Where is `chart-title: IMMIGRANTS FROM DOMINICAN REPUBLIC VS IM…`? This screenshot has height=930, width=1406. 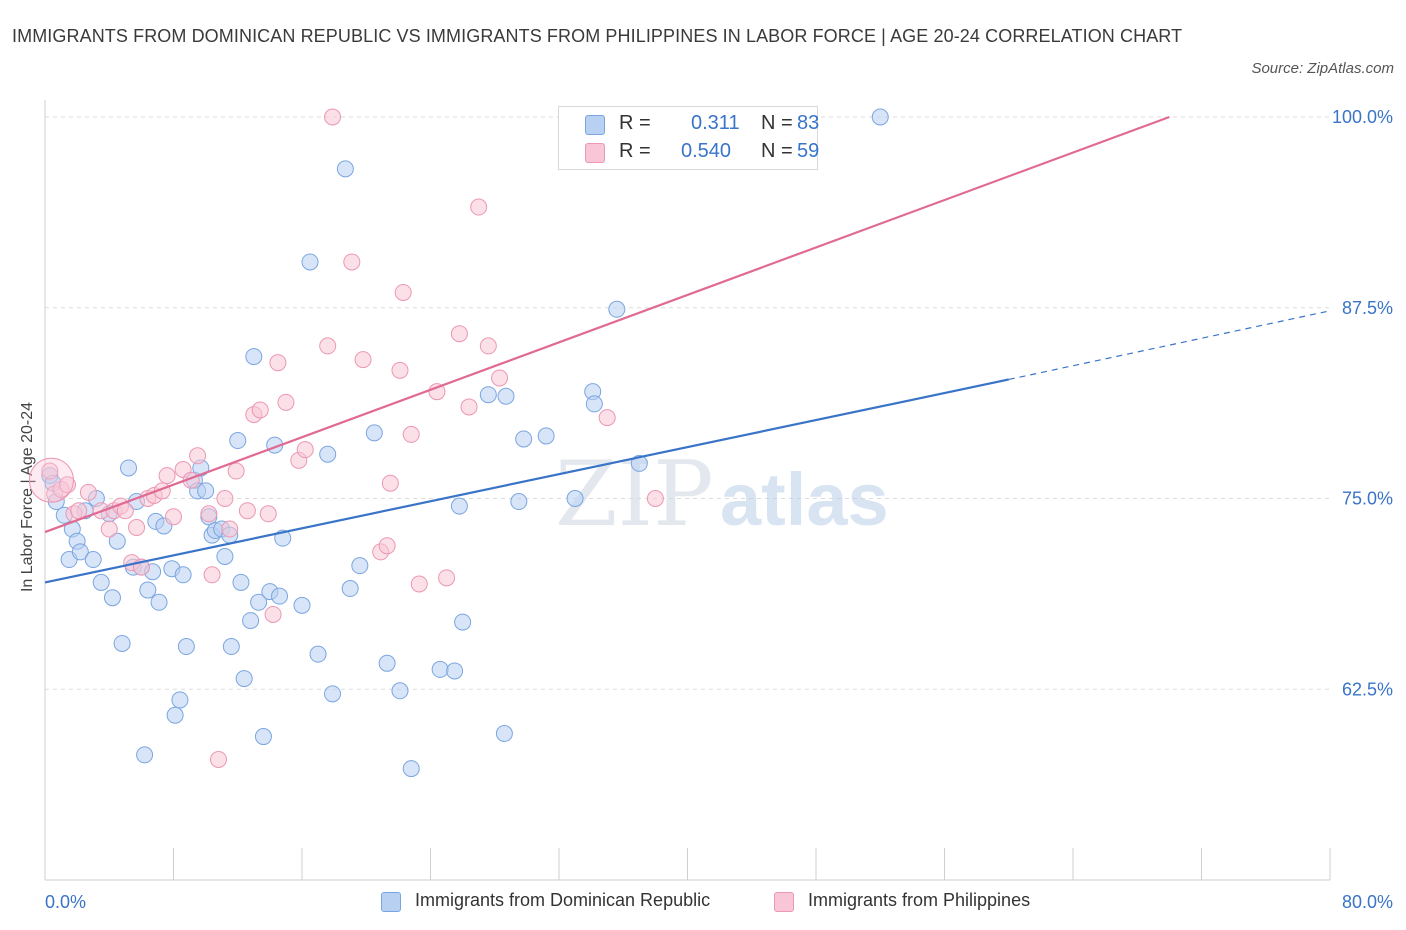
chart-title: IMMIGRANTS FROM DOMINICAN REPUBLIC VS IM… is located at coordinates (597, 36).